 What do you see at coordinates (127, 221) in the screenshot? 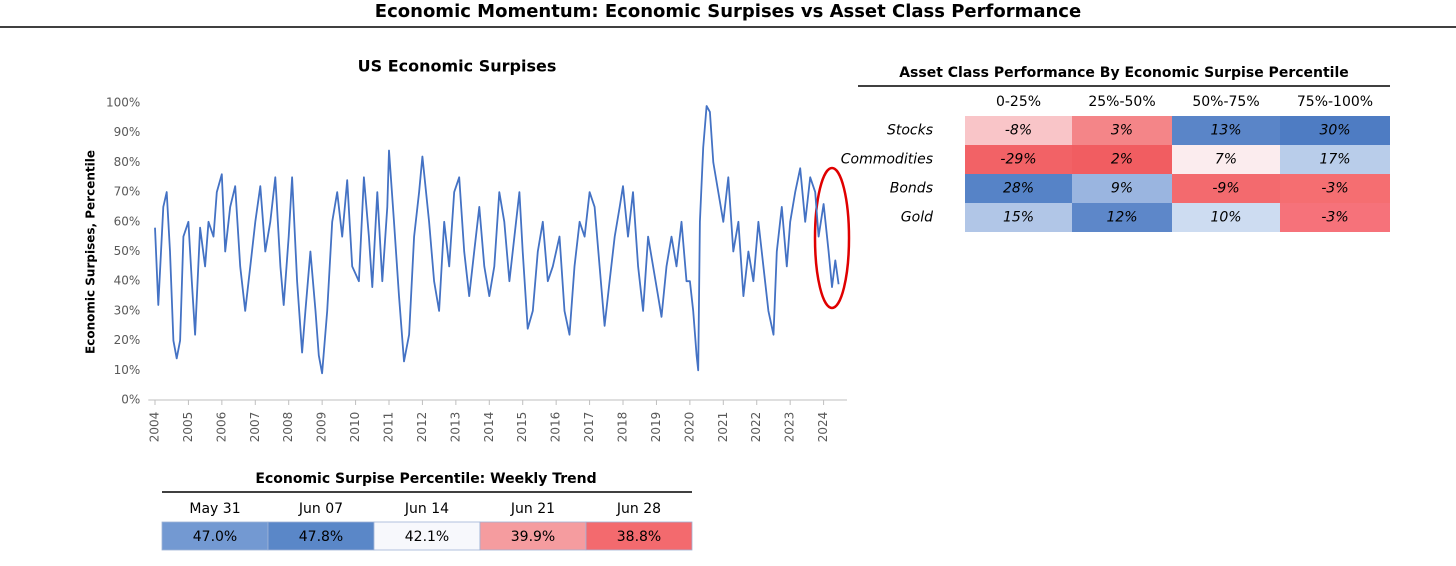
I see `y-tick-label: 60%` at bounding box center [127, 221].